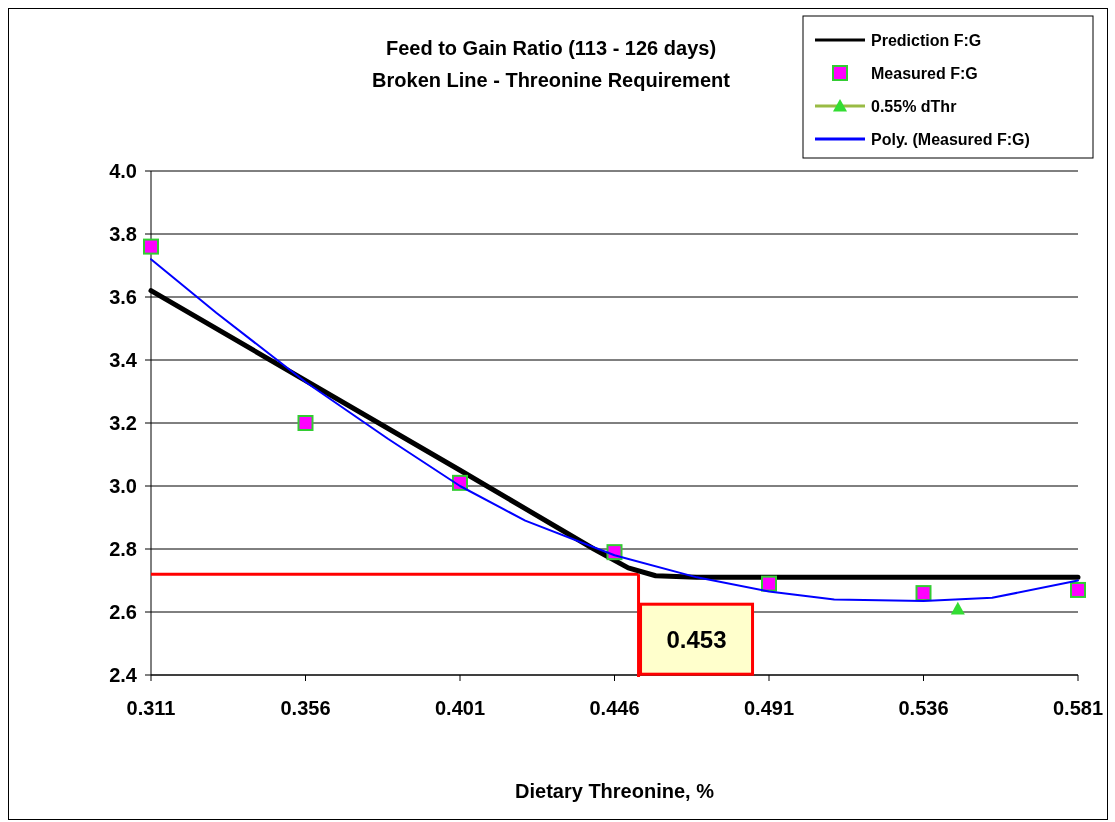 Image resolution: width=1115 pixels, height=822 pixels. Describe the element at coordinates (923, 708) in the screenshot. I see `x-tick-label: 0.536` at that location.